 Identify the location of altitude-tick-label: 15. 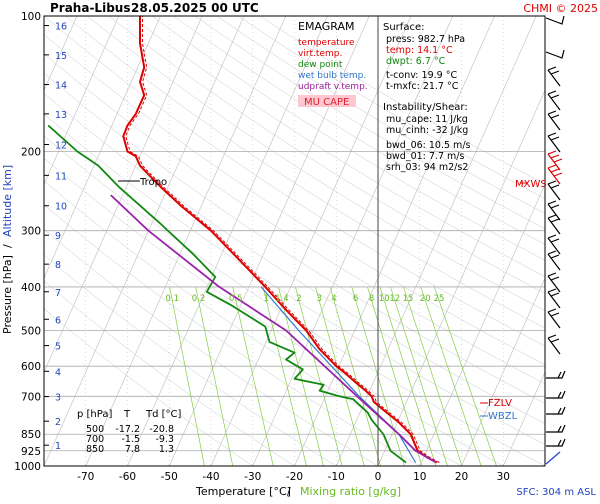
(61, 56).